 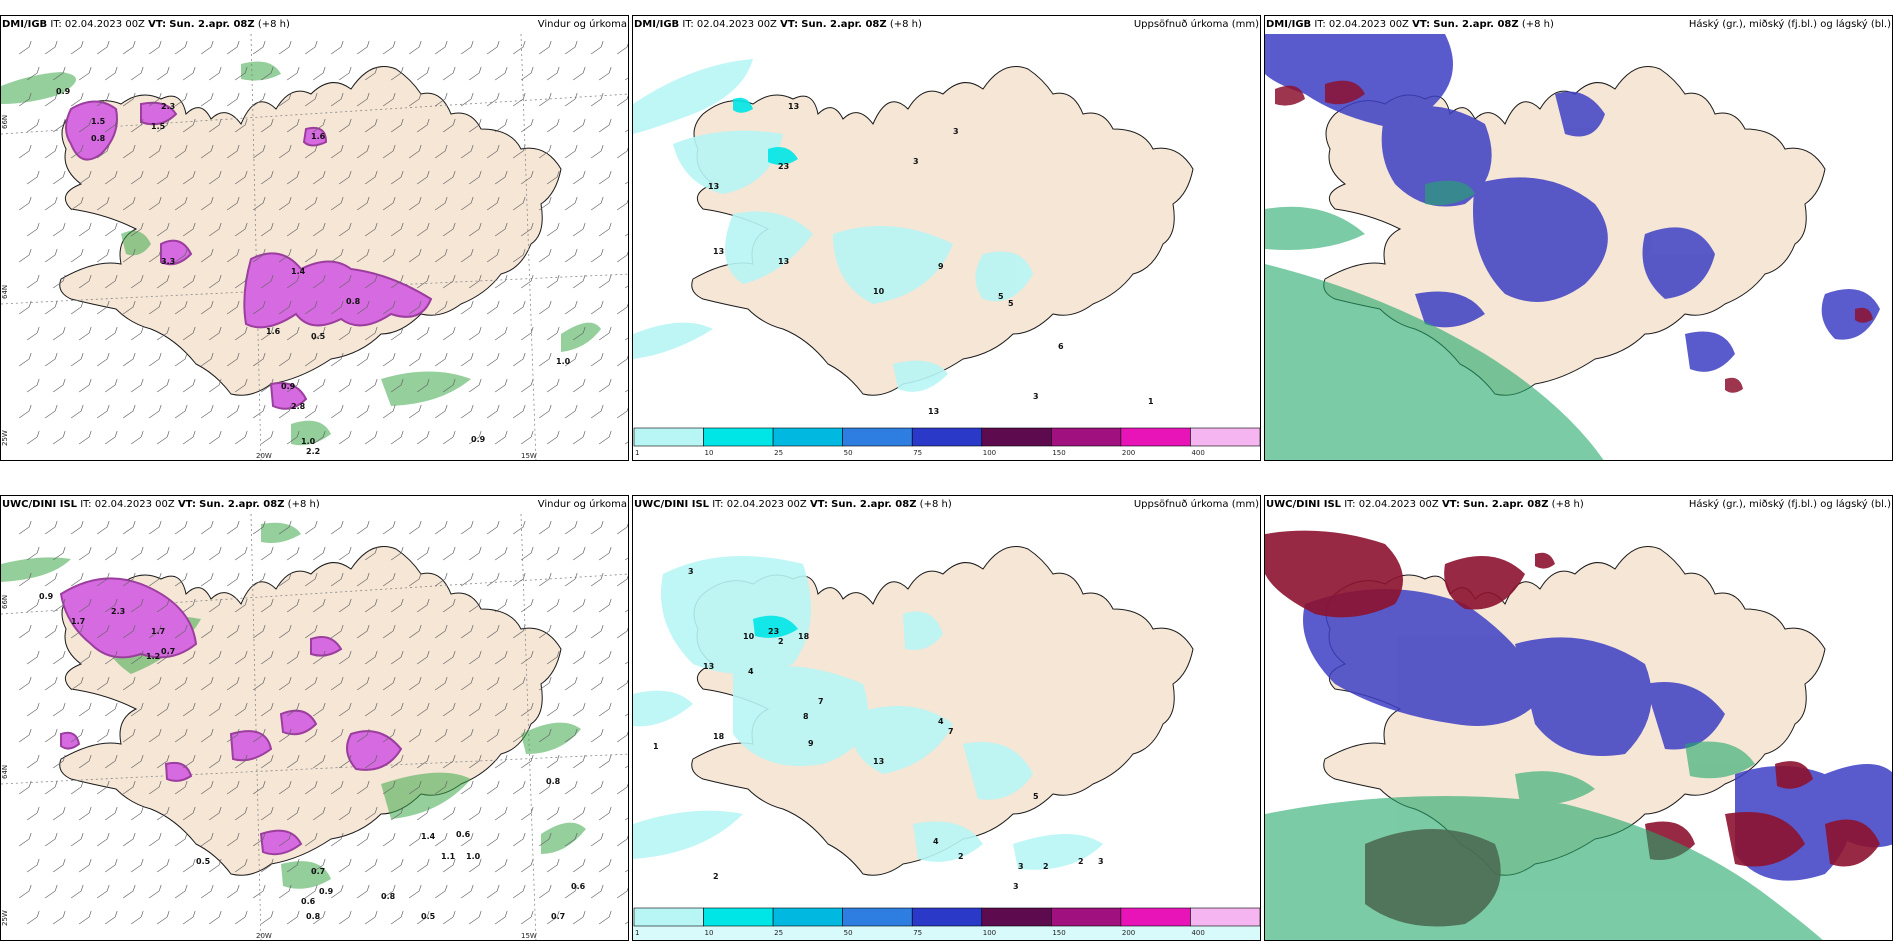 I want to click on map-value-label: 2, so click(x=716, y=876).